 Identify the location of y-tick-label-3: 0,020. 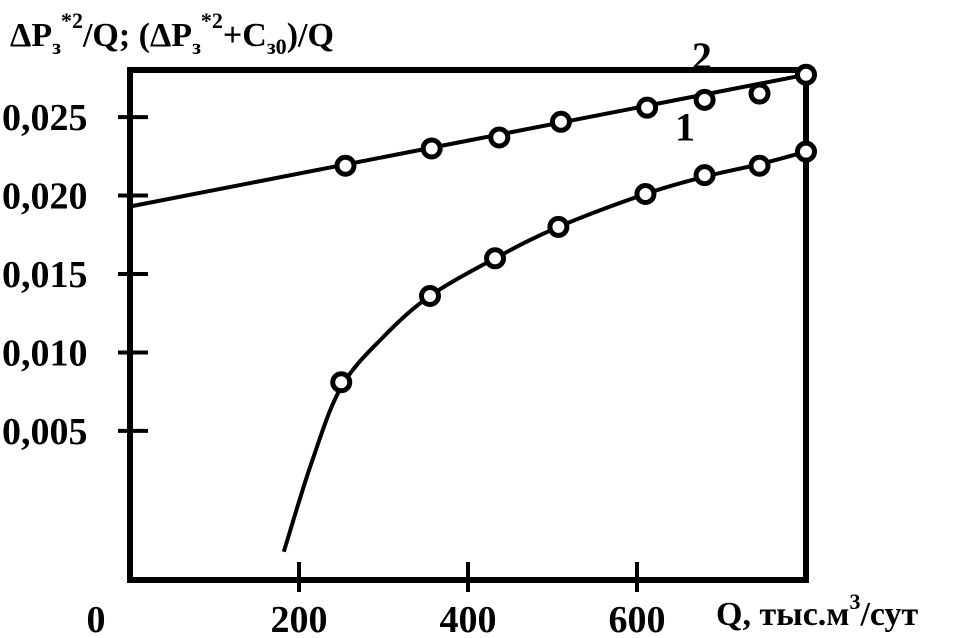
(45, 197).